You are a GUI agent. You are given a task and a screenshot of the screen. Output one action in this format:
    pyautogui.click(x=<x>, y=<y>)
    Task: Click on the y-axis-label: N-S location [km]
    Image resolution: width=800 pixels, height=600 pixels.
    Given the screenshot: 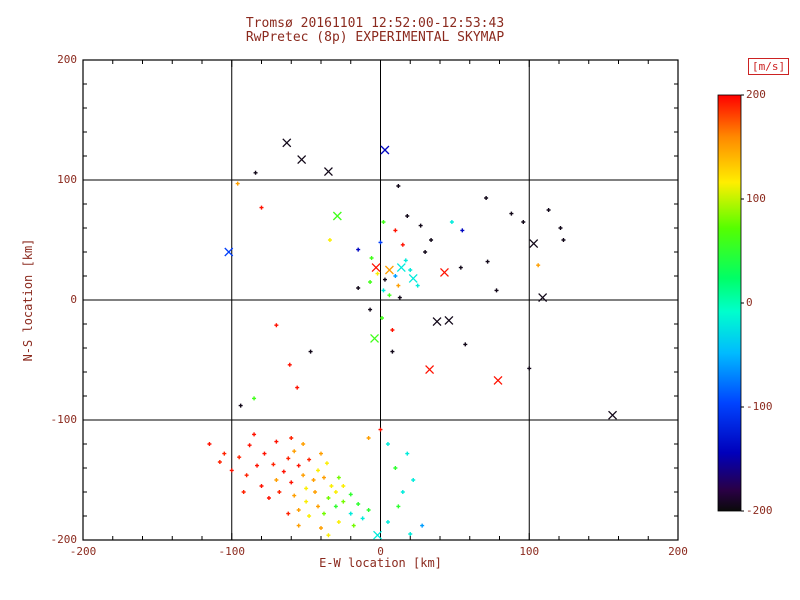 What is the action you would take?
    pyautogui.click(x=28, y=300)
    